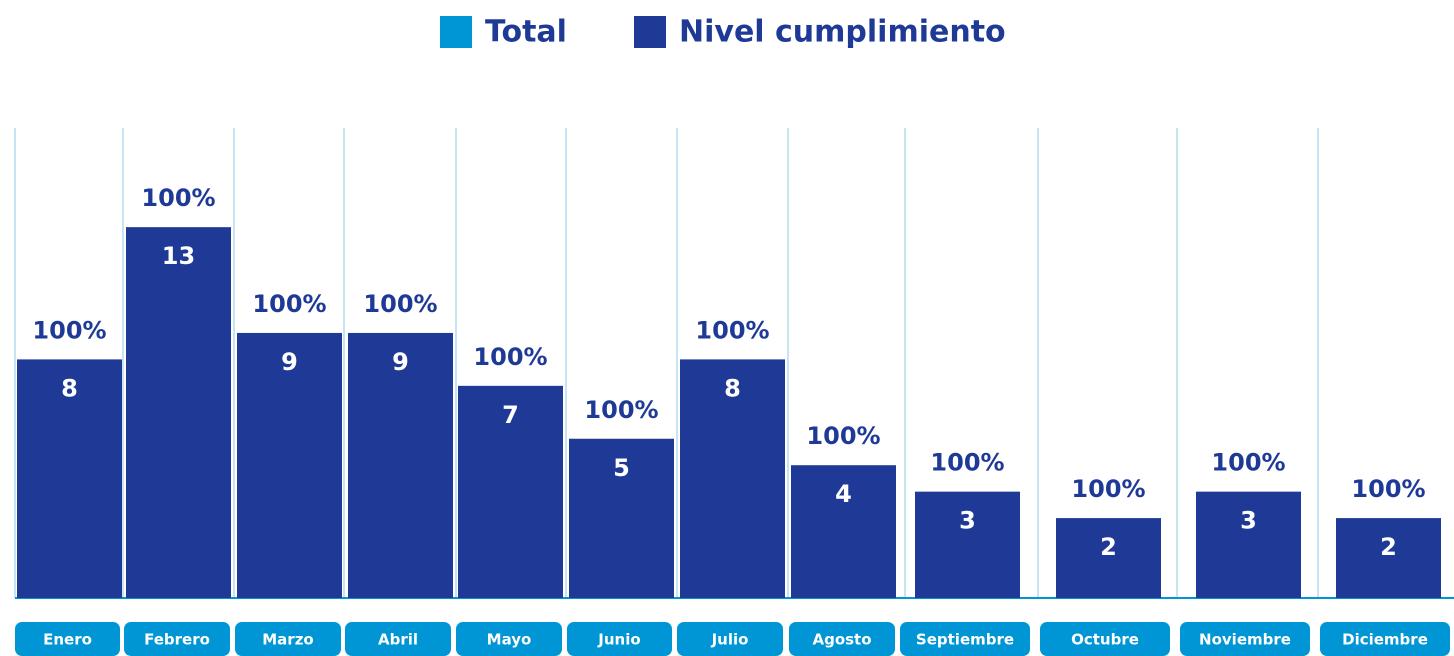 The height and width of the screenshot is (656, 1454). What do you see at coordinates (843, 494) in the screenshot?
I see `bar-value-label: 4` at bounding box center [843, 494].